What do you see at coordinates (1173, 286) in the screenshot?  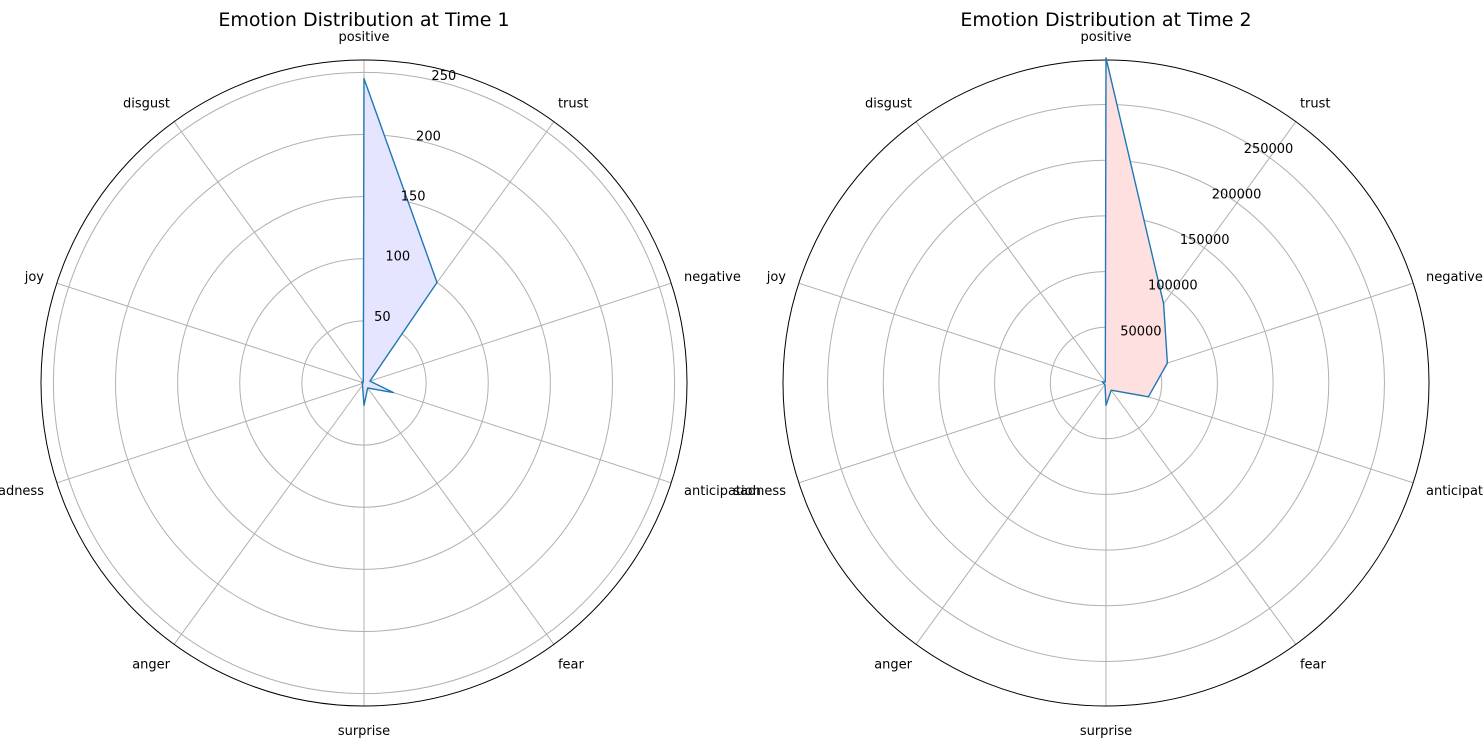 I see `radial-tick-label: 100000` at bounding box center [1173, 286].